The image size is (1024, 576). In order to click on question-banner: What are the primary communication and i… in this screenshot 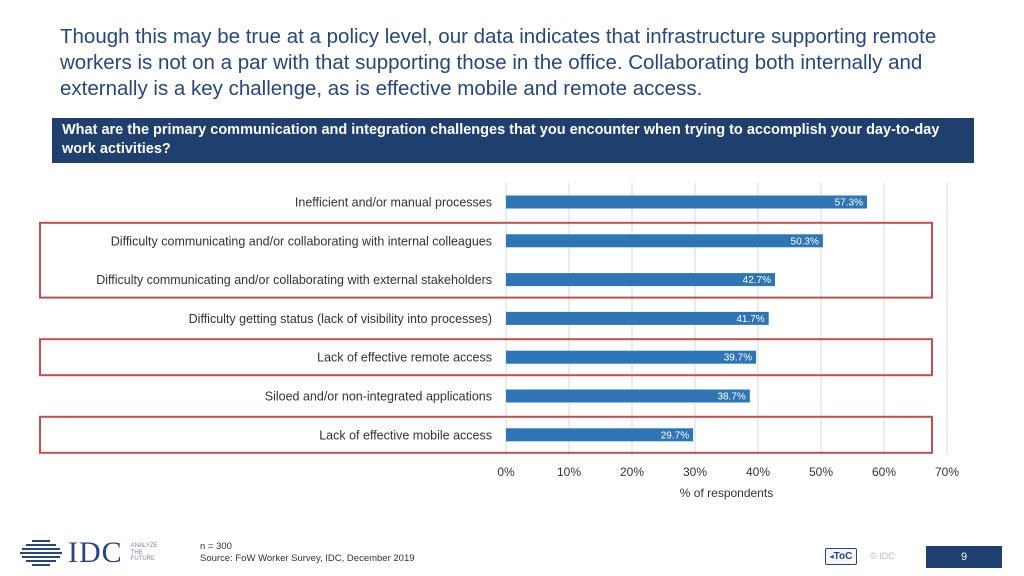, I will do `click(513, 140)`.